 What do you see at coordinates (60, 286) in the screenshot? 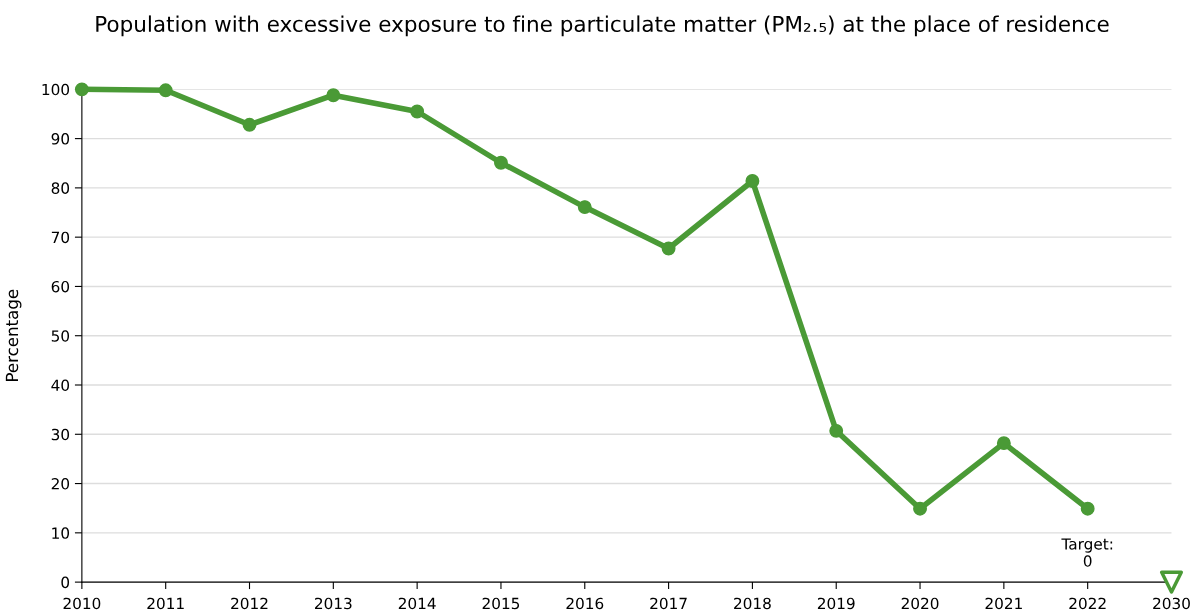
I see `y-tick-label: 60` at bounding box center [60, 286].